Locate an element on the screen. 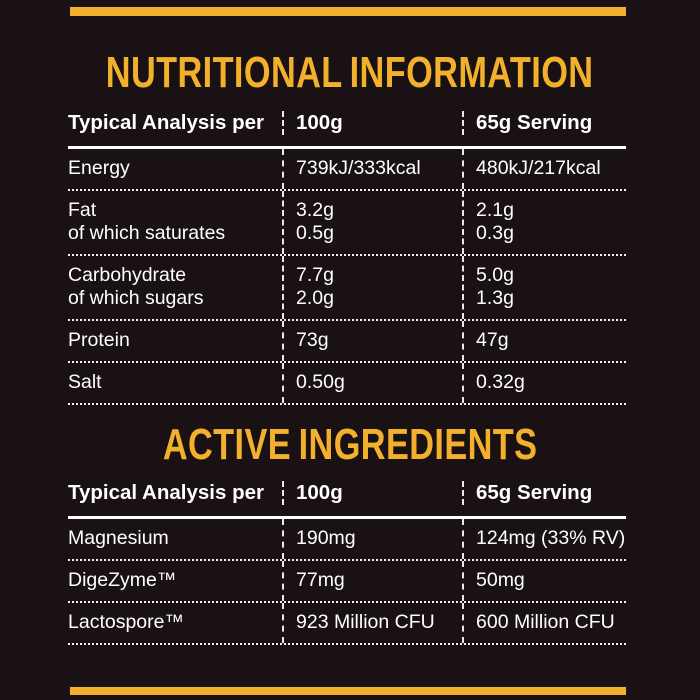  cell-text: Energy is located at coordinates (99, 168).